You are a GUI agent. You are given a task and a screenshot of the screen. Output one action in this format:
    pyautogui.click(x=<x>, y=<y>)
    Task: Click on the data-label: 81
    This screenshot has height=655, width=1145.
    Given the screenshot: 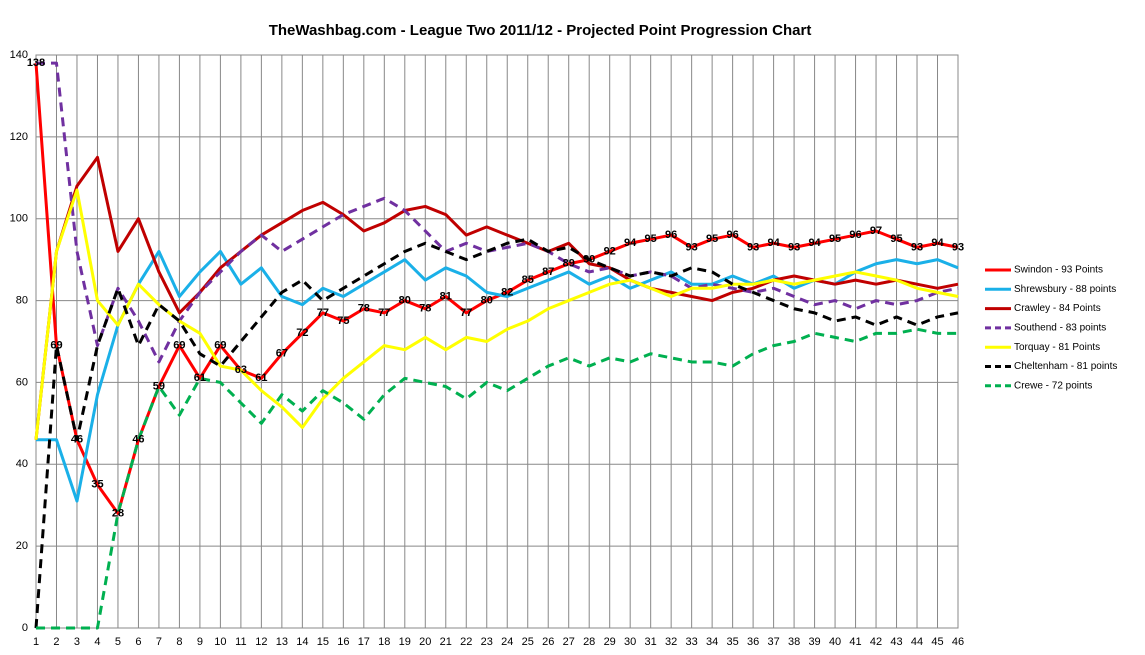 What is the action you would take?
    pyautogui.click(x=446, y=296)
    